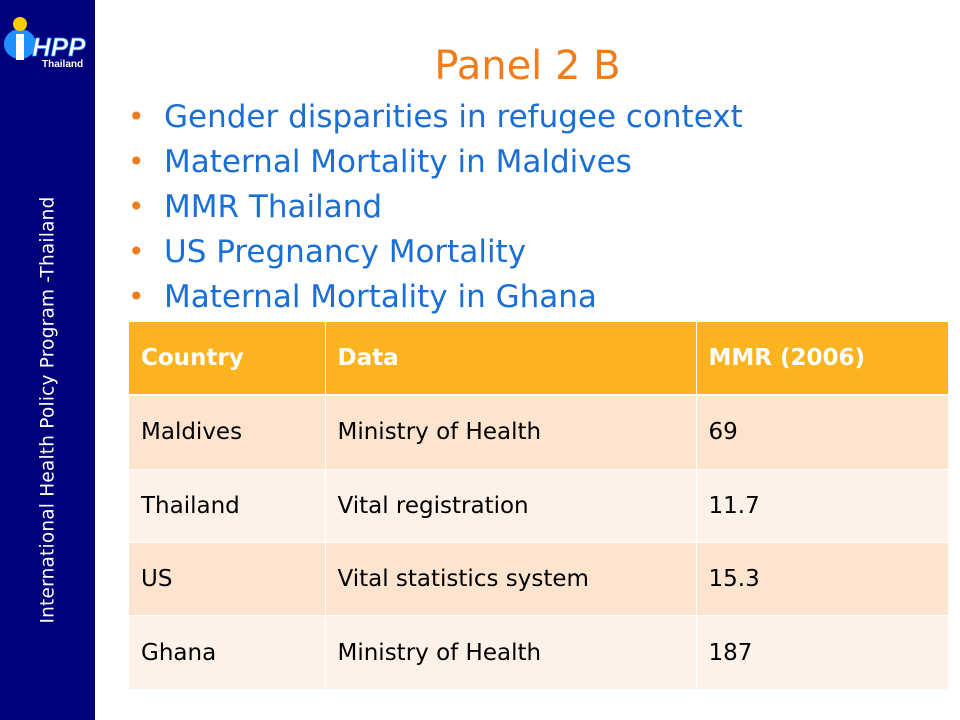  Describe the element at coordinates (345, 252) in the screenshot. I see `bullet-text: US Pregnancy Mortality` at that location.